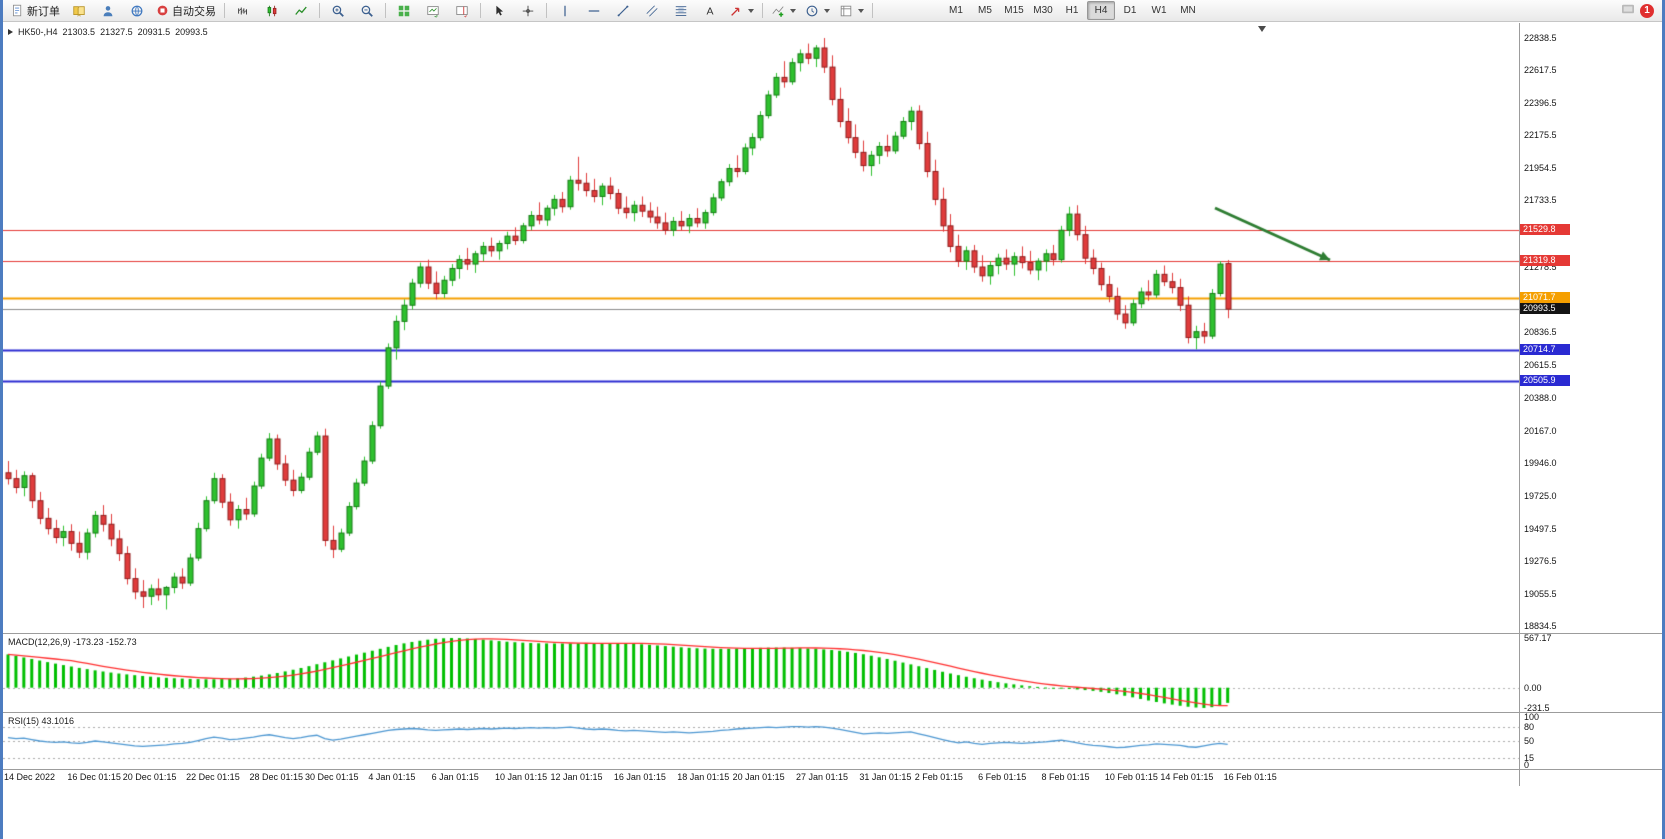  I want to click on timeframe-toolbar: M1 M5 M15 M30 H1 H4 D1 W1 MN, so click(1072, 10).